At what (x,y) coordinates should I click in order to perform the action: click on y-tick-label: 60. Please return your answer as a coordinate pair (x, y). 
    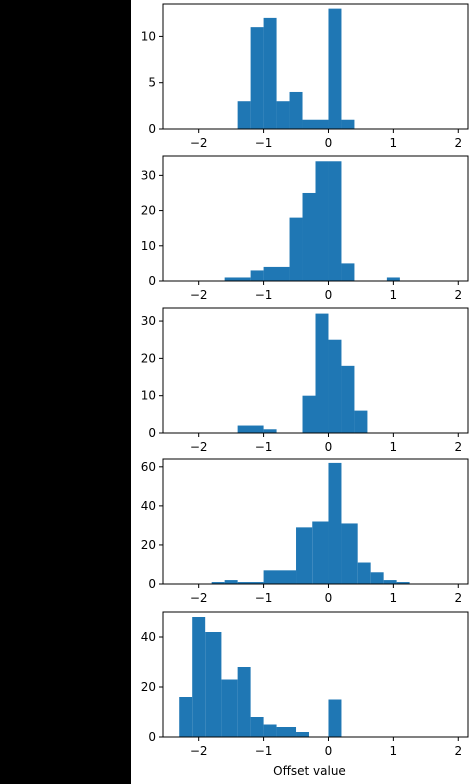
    Looking at the image, I should click on (148, 467).